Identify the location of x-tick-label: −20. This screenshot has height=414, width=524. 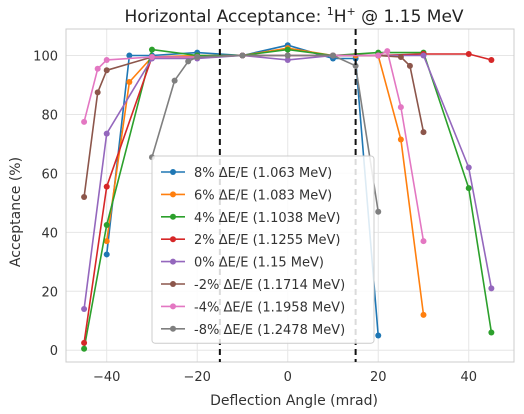
(197, 377).